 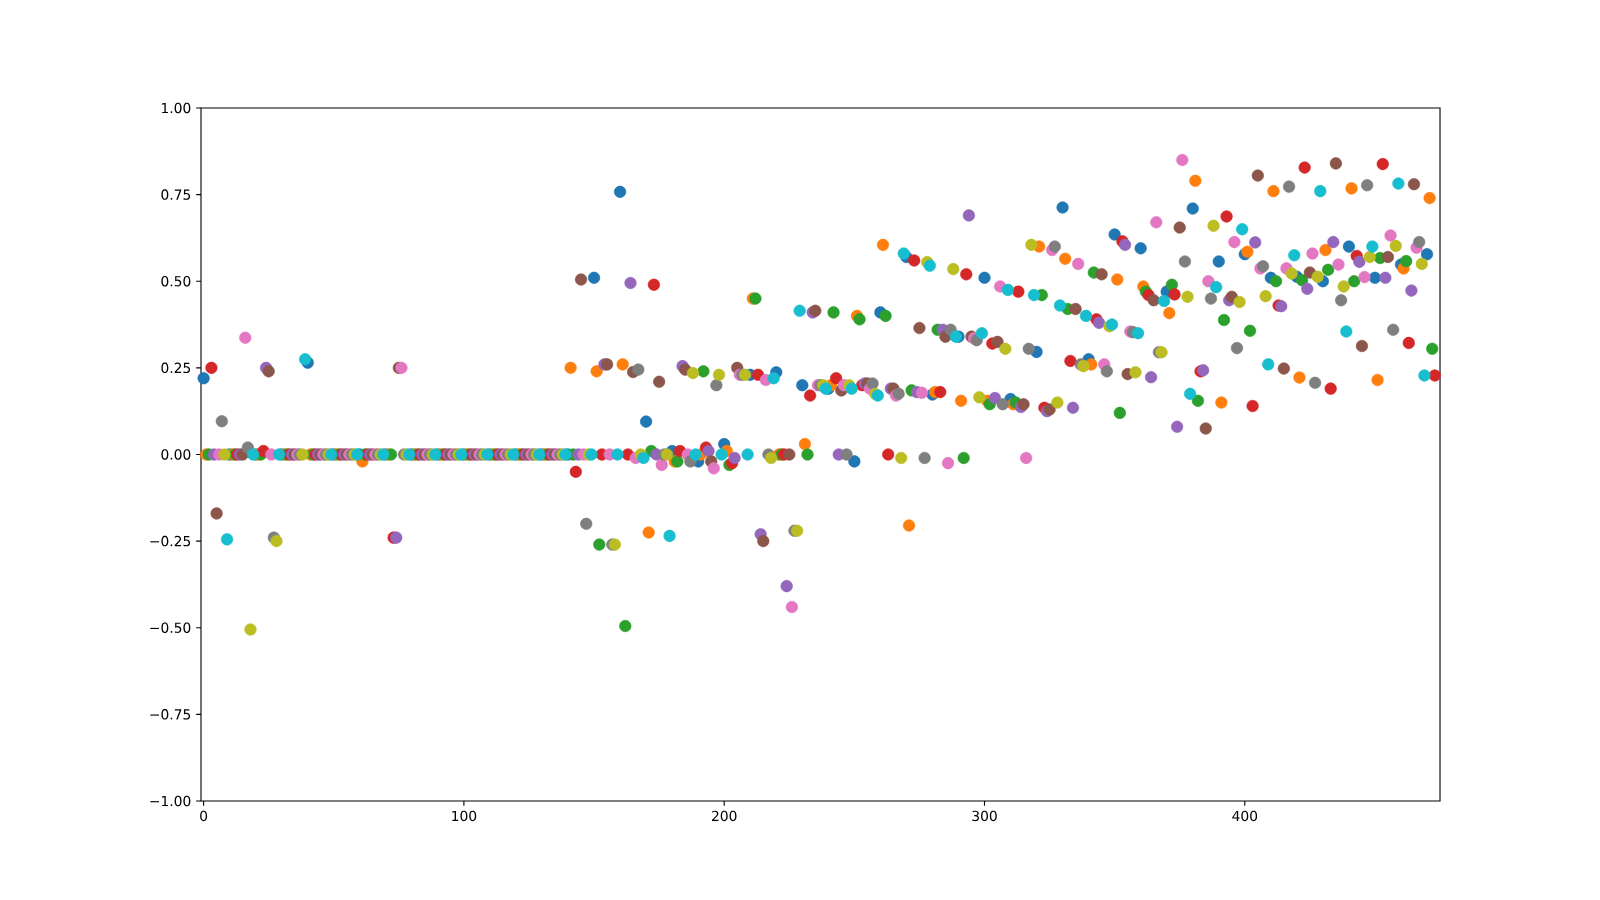 What do you see at coordinates (176, 194) in the screenshot?
I see `y-tick-label: 0.75` at bounding box center [176, 194].